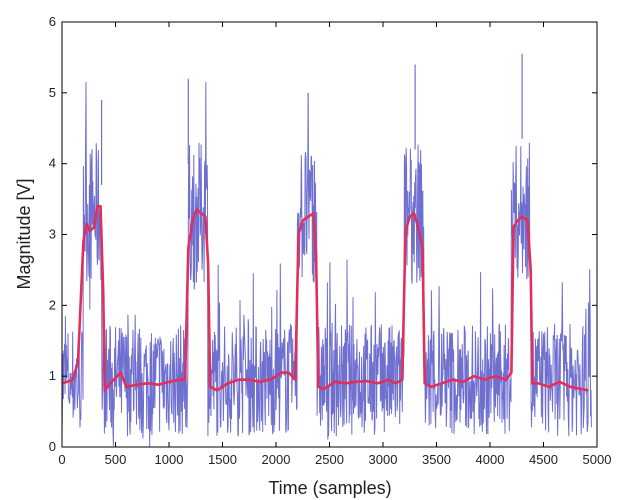  Describe the element at coordinates (52, 234) in the screenshot. I see `y-tick-label: 3` at that location.